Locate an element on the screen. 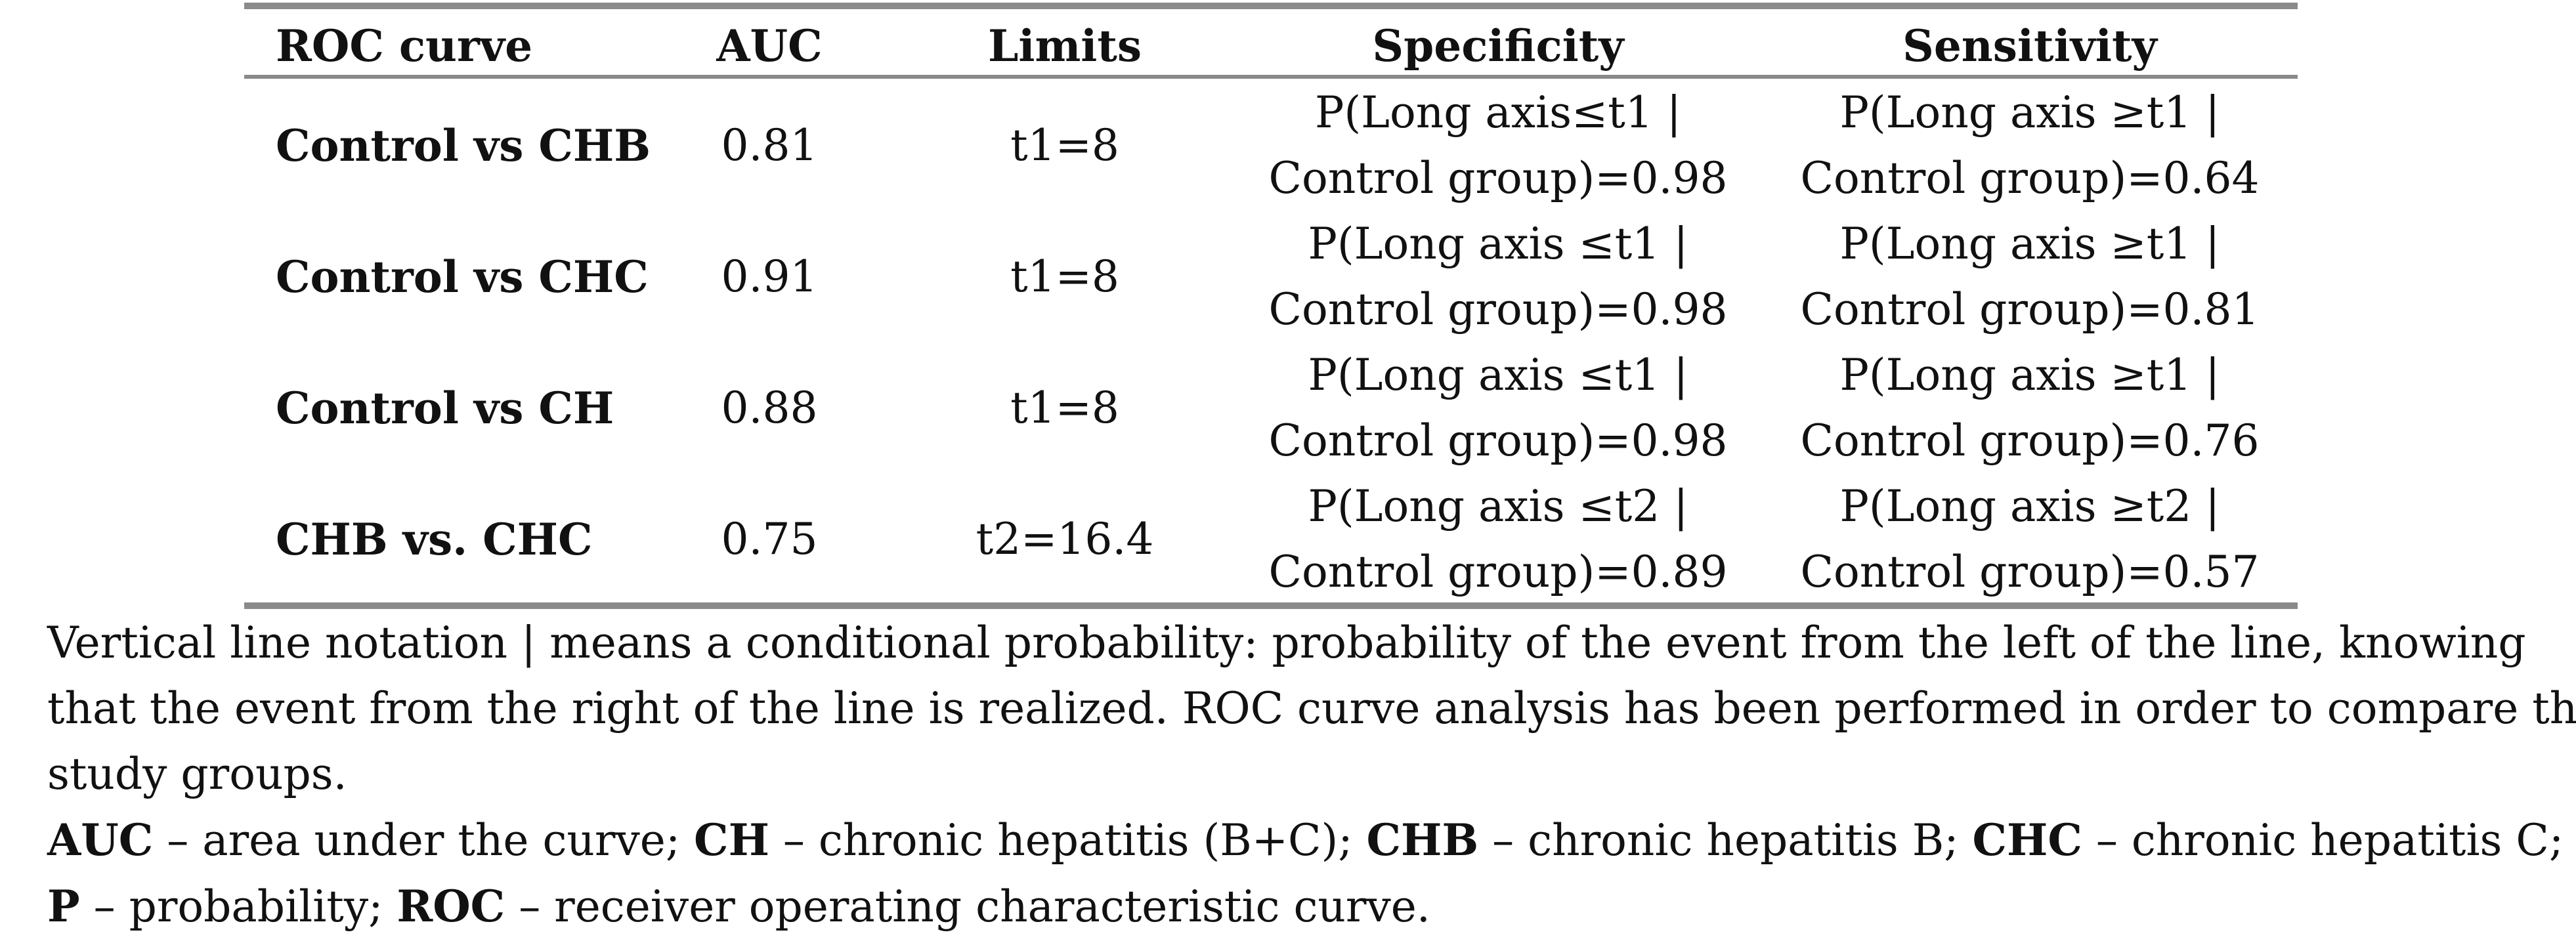 Image resolution: width=2576 pixels, height=945 pixels. specificity-line2: Control group)=0.89 is located at coordinates (1498, 572).